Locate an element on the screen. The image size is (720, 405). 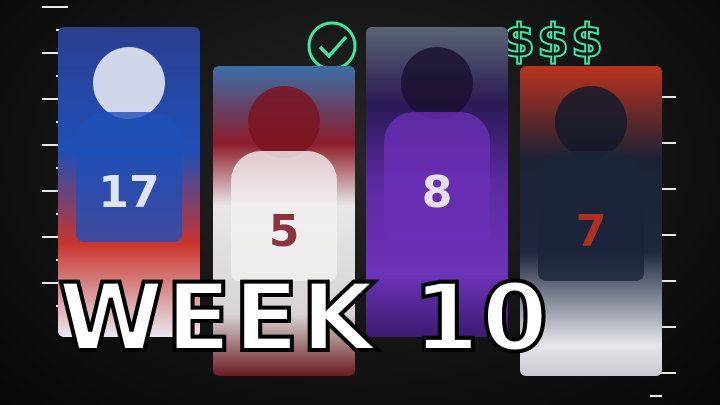
jersey-number: 5 is located at coordinates (284, 231).